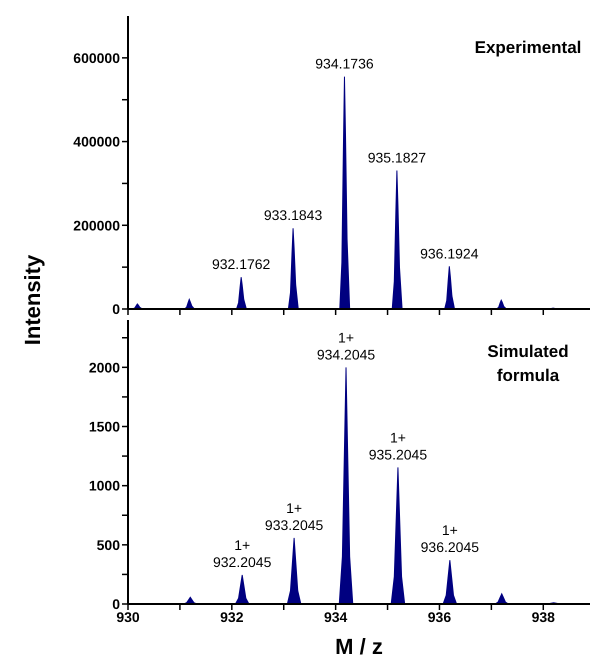 The image size is (590, 664). What do you see at coordinates (96, 142) in the screenshot?
I see `y-tick-label: 400000` at bounding box center [96, 142].